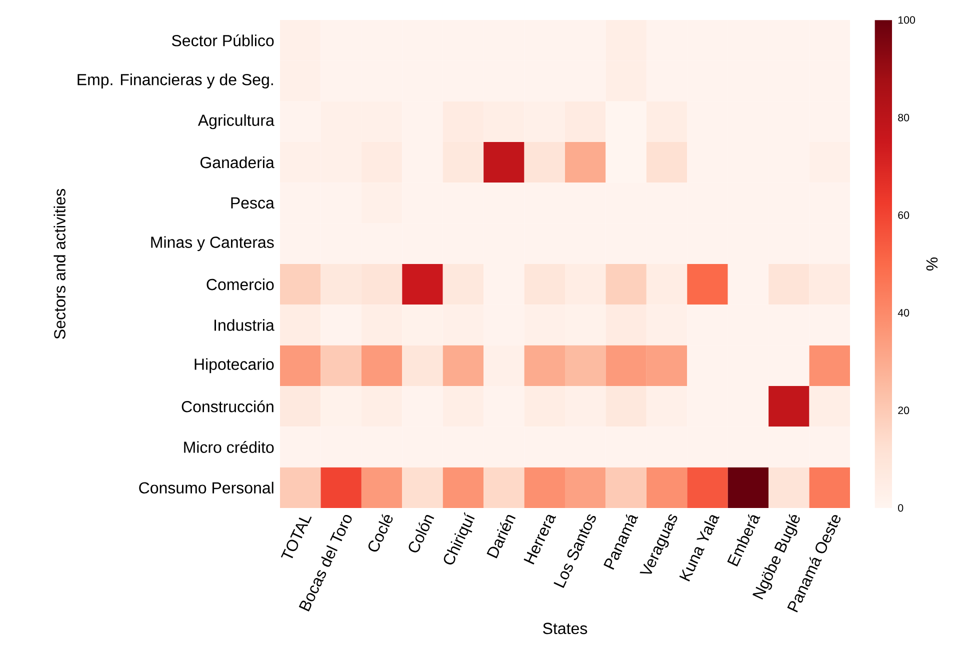  I want to click on y-tick-label: Ganaderia, so click(237, 162).